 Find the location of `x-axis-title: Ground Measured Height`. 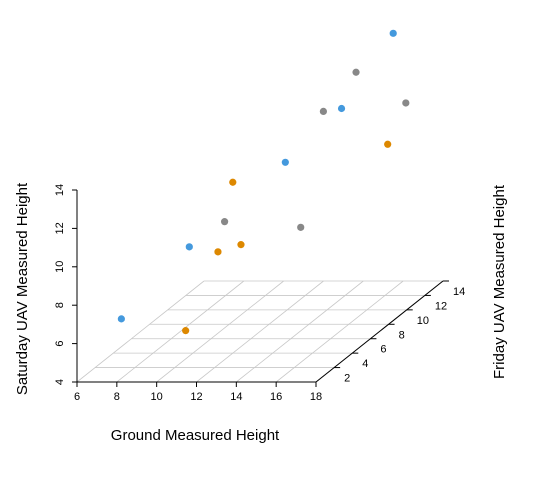

x-axis-title: Ground Measured Height is located at coordinates (195, 435).